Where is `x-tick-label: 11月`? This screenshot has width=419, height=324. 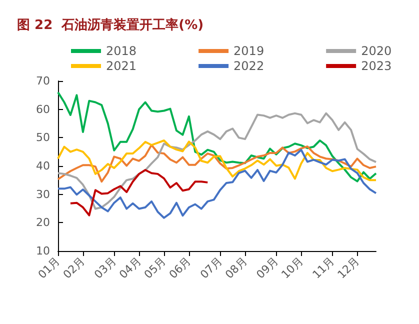 x-tick-label: 11月 is located at coordinates (323, 268).